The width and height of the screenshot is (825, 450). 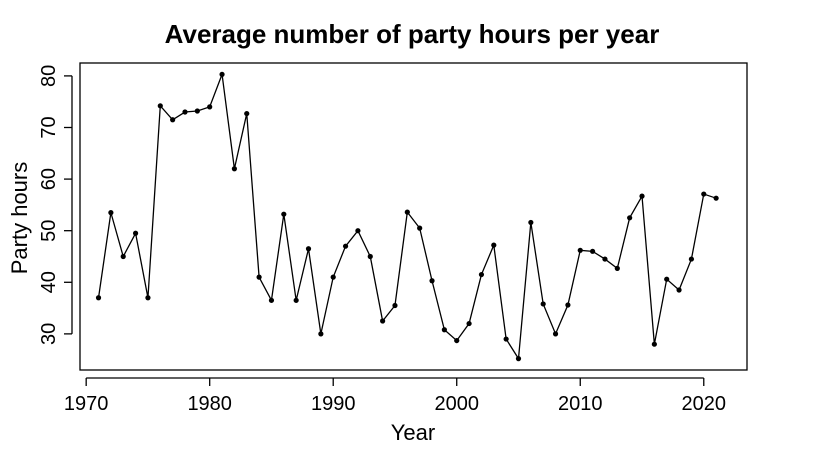 What do you see at coordinates (580, 404) in the screenshot?
I see `x-tick-label: 2010` at bounding box center [580, 404].